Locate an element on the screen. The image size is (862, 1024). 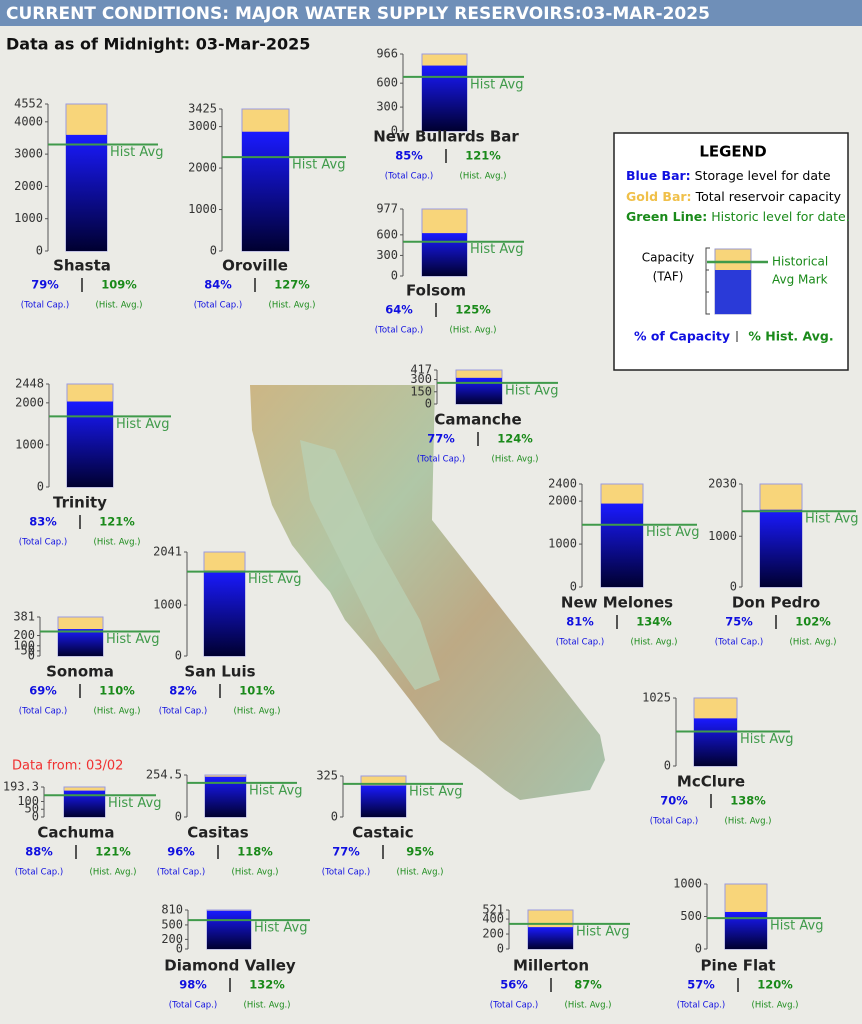
y-tick-label: 4552 is located at coordinates (28, 104).